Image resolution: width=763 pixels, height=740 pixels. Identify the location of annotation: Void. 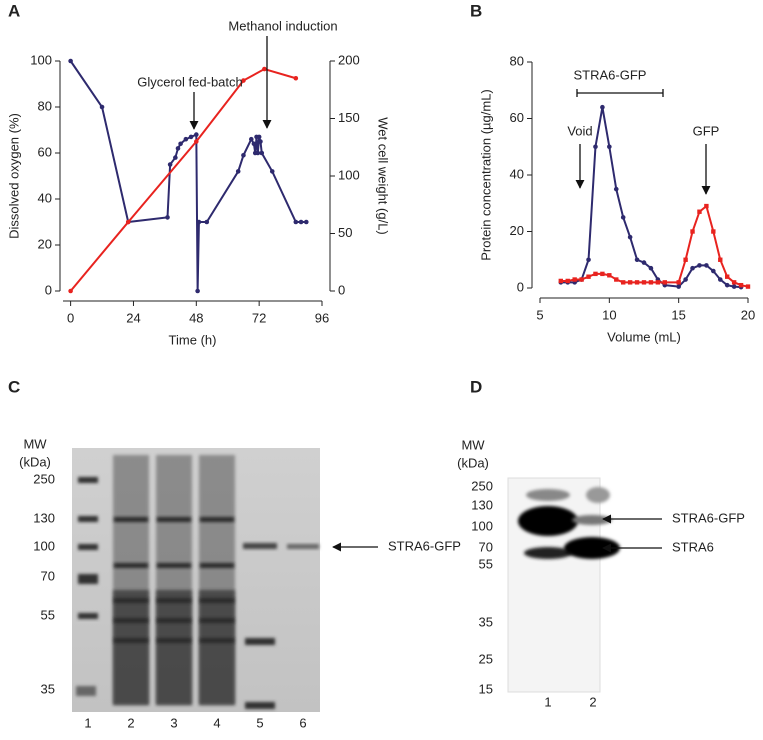
(579, 130).